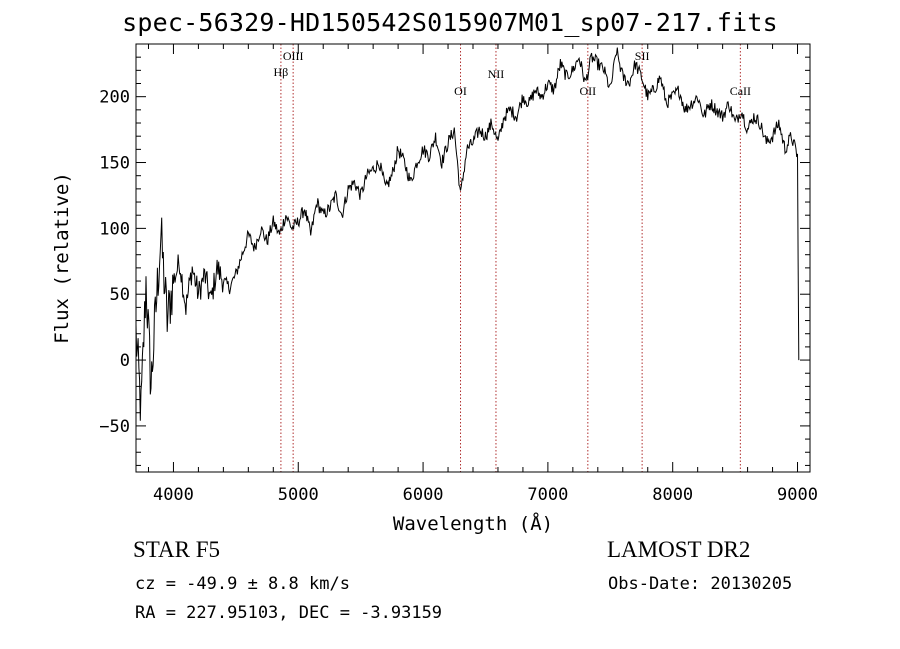 This screenshot has width=900, height=649. I want to click on redshift-text: cz = -49.9 ± 8.8 km/s, so click(242, 584).